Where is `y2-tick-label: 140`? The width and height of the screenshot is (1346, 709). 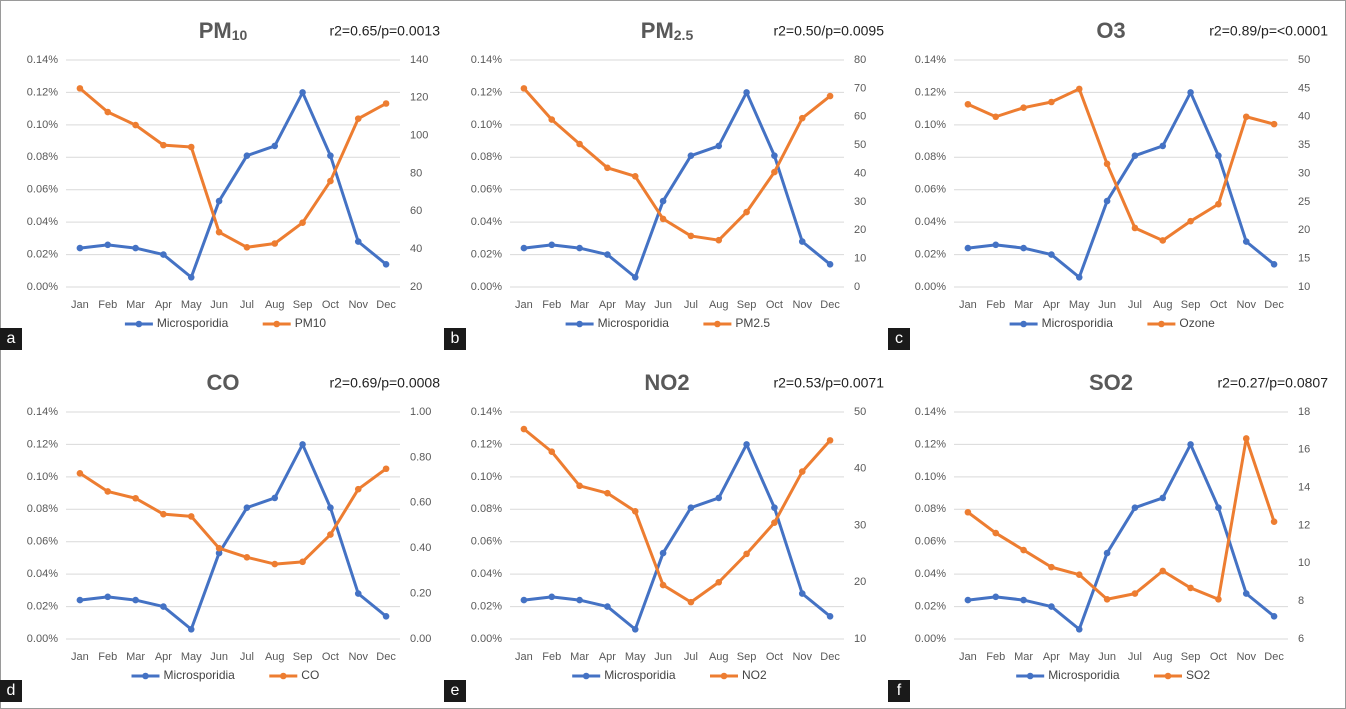
y2-tick-label: 140 is located at coordinates (419, 60).